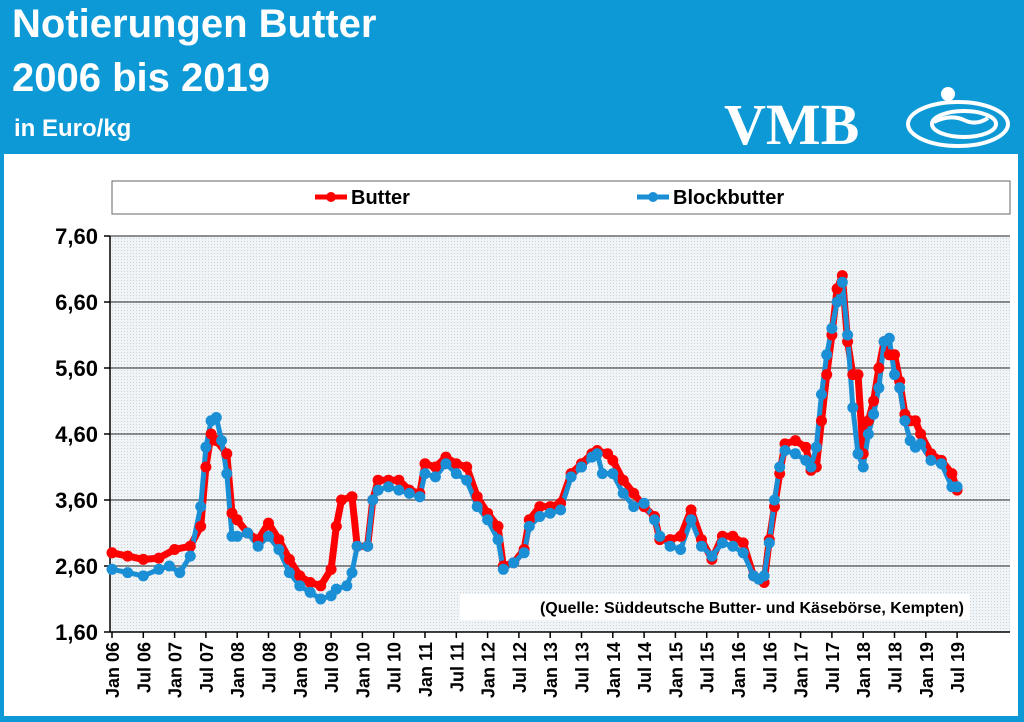  I want to click on x-tick-label: Jan 13, so click(551, 670).